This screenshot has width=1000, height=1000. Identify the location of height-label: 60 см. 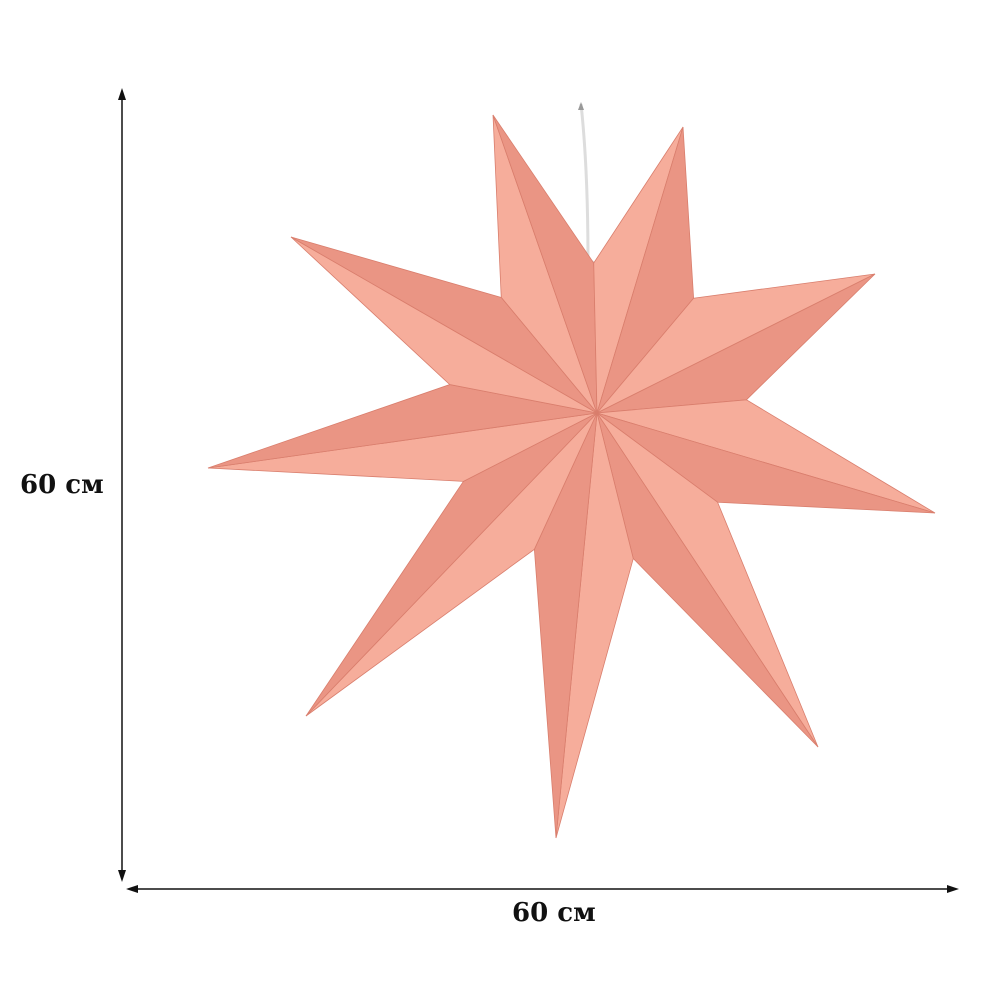
(62, 485).